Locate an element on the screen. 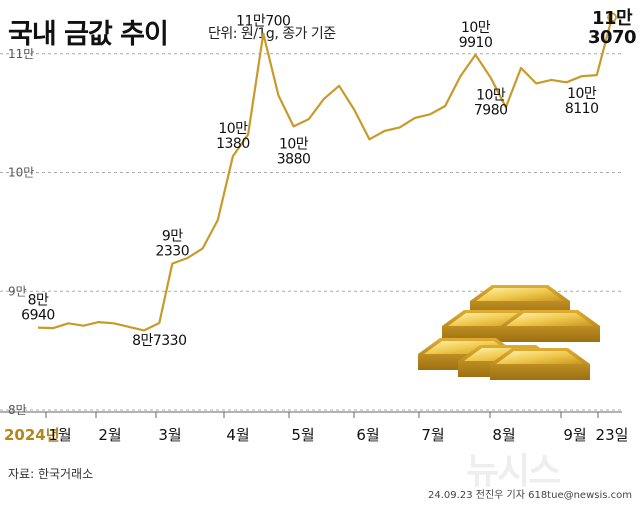  data-label: 11만700 is located at coordinates (263, 22).